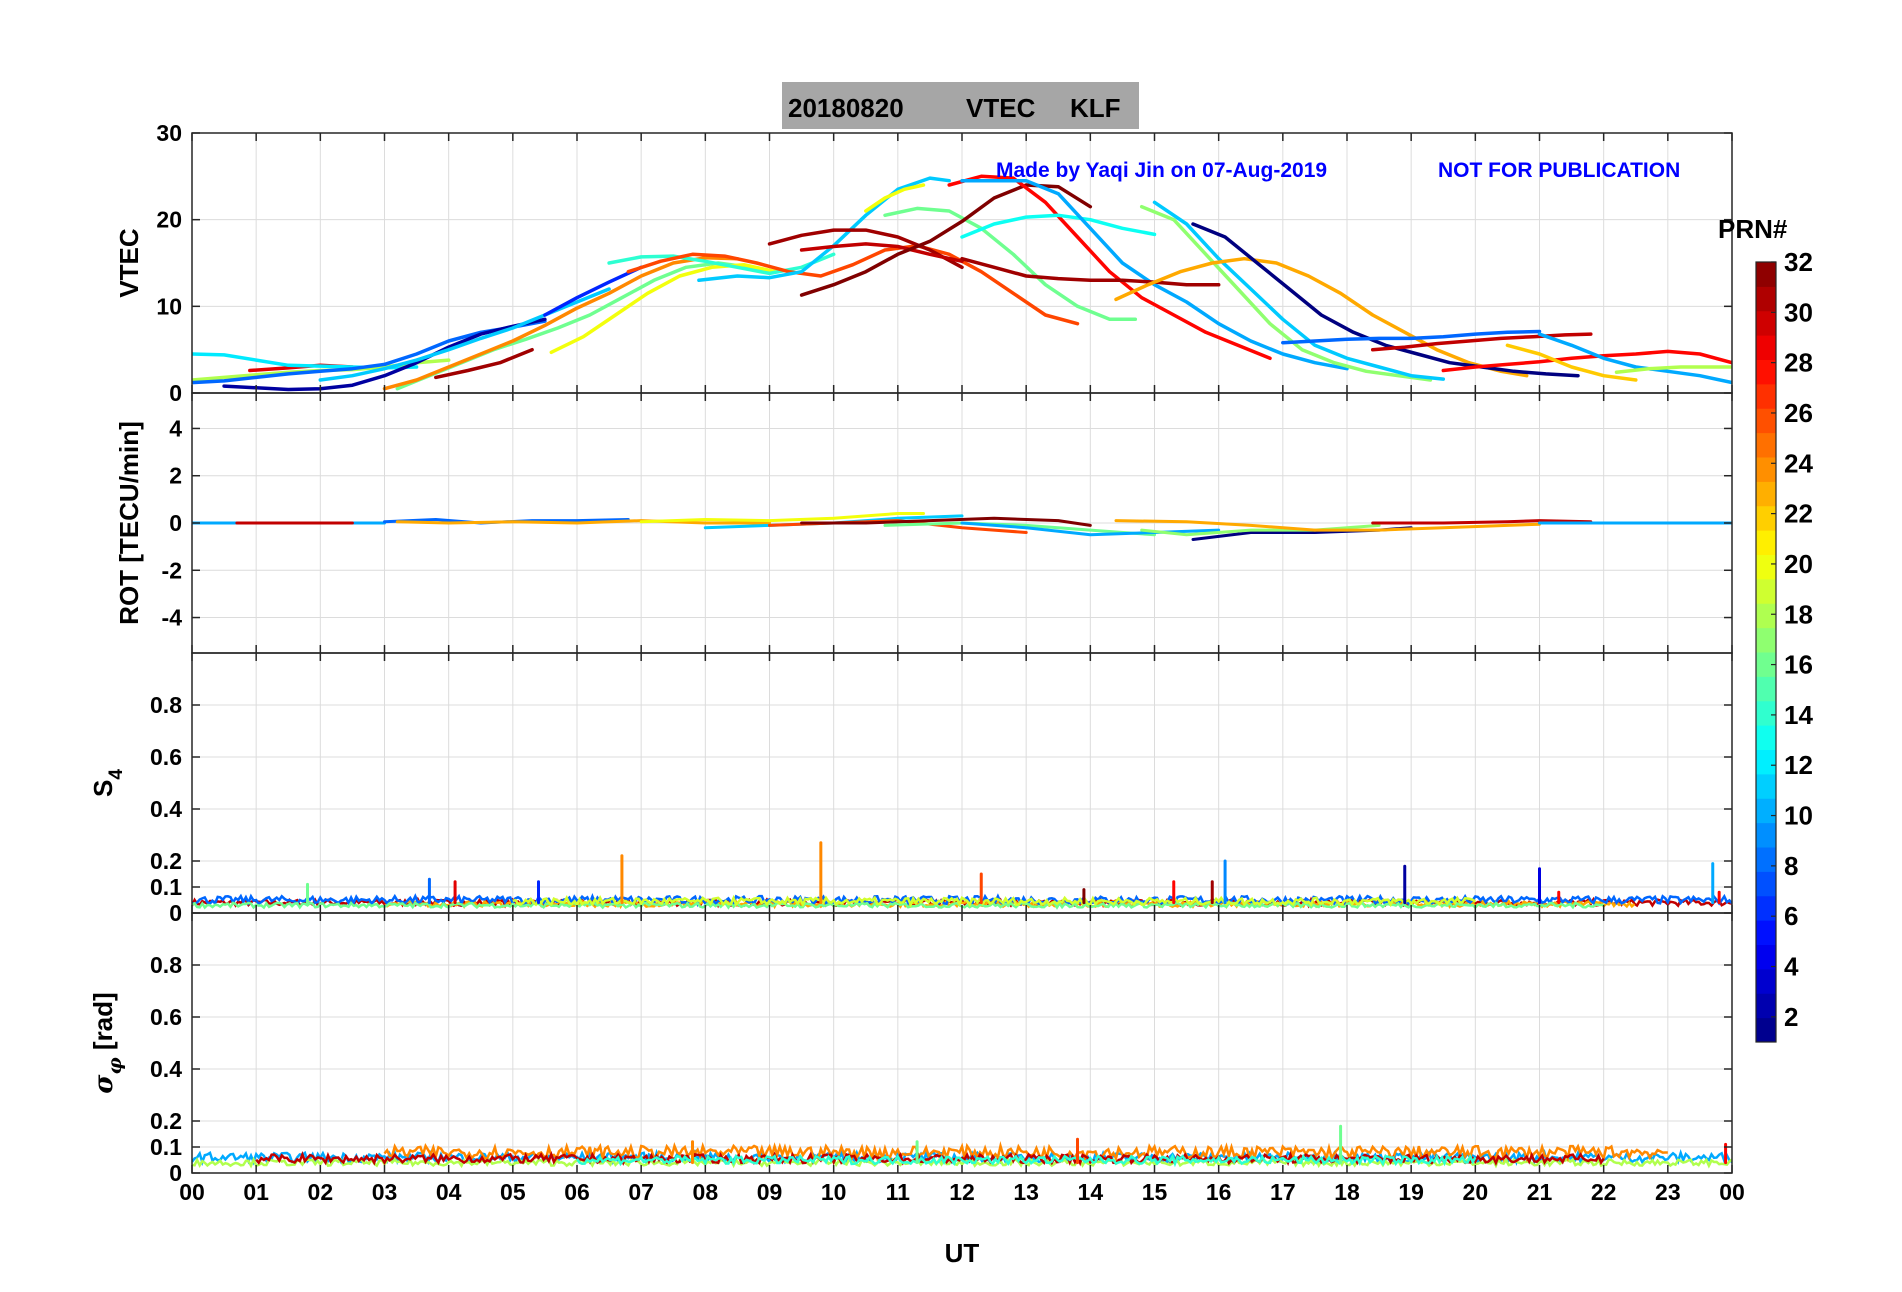  Describe the element at coordinates (1798, 262) in the screenshot. I see `colorbar-tick-label: 32` at that location.